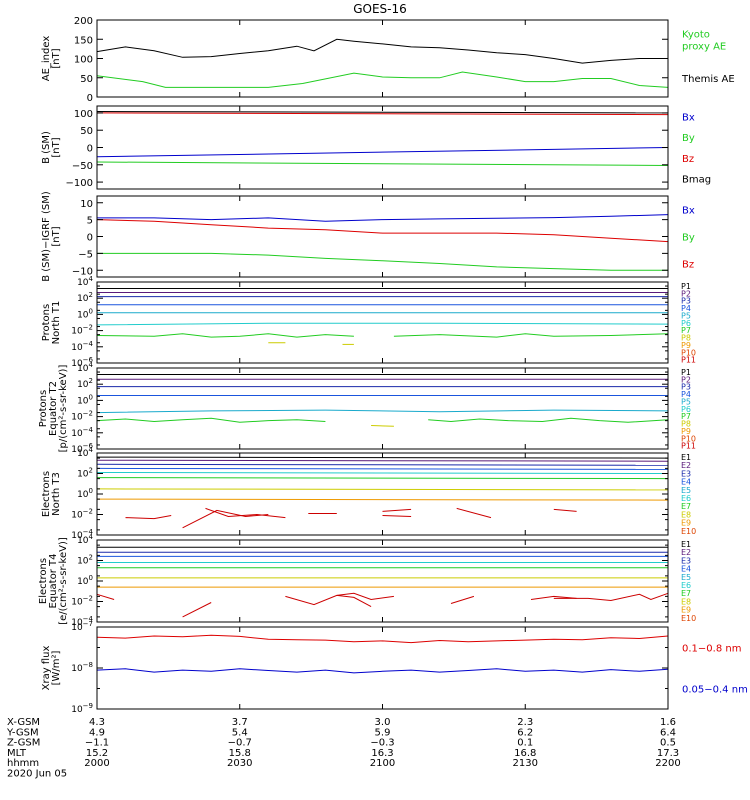 This screenshot has height=800, width=750. I want to click on legend-bsm: Bx By Bz Bmag, so click(696, 148).